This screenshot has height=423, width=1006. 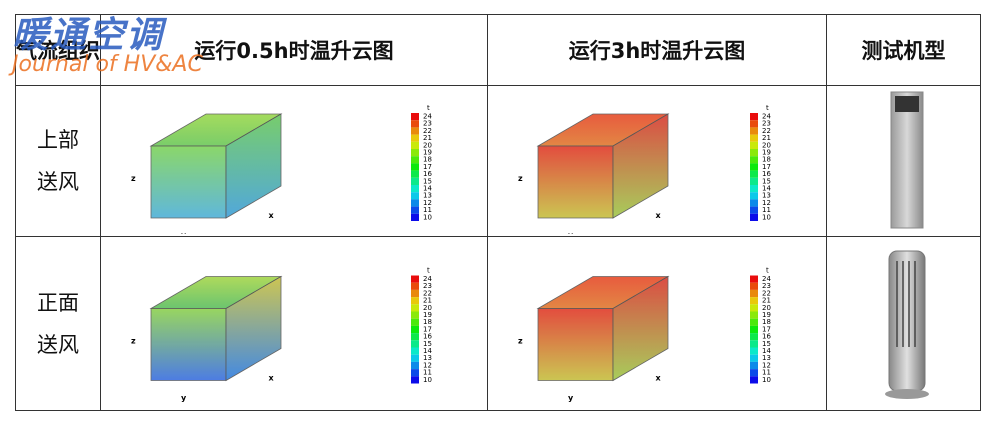 I want to click on colorbar-tick: 15, so click(x=766, y=181).